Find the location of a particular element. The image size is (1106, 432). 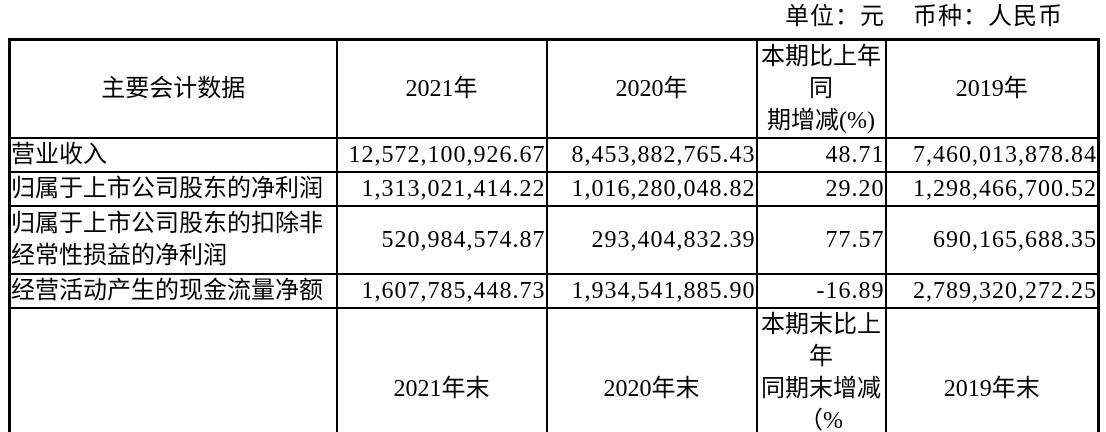

unit-currency-line: 单位：元 币种：人民币 is located at coordinates (924, 17).